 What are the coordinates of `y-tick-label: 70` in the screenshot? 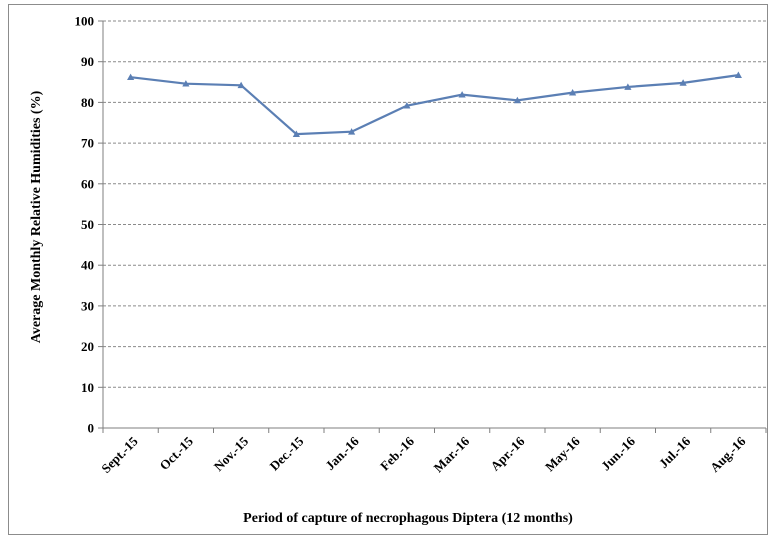 It's located at (87, 143).